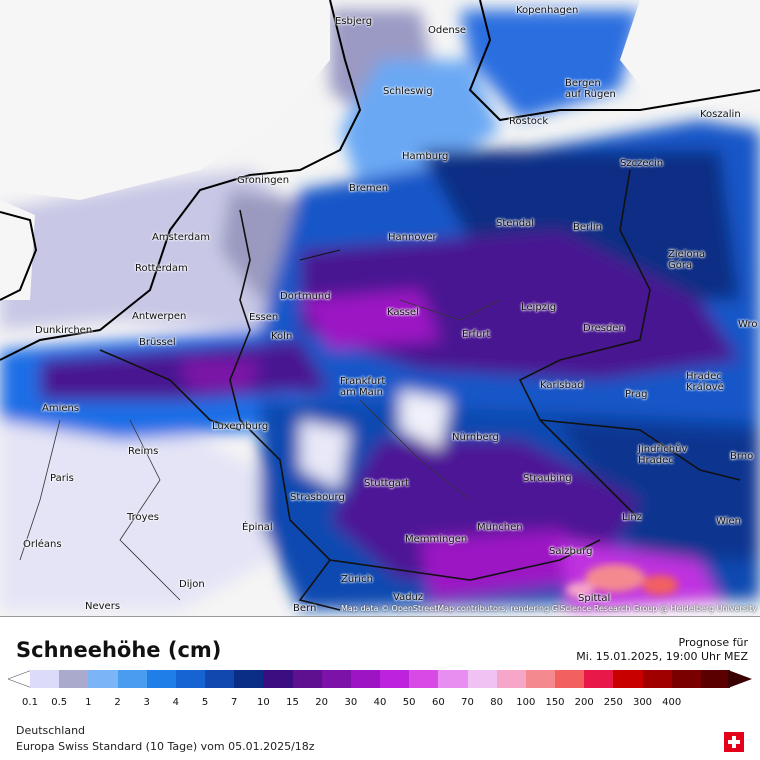  Describe the element at coordinates (409, 702) in the screenshot. I see `color-scale-tick: 50` at that location.